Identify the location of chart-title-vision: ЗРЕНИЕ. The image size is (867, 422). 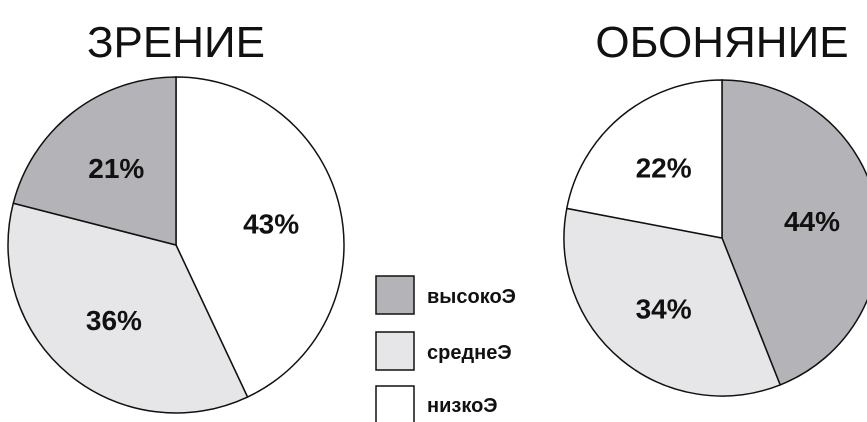
(176, 42).